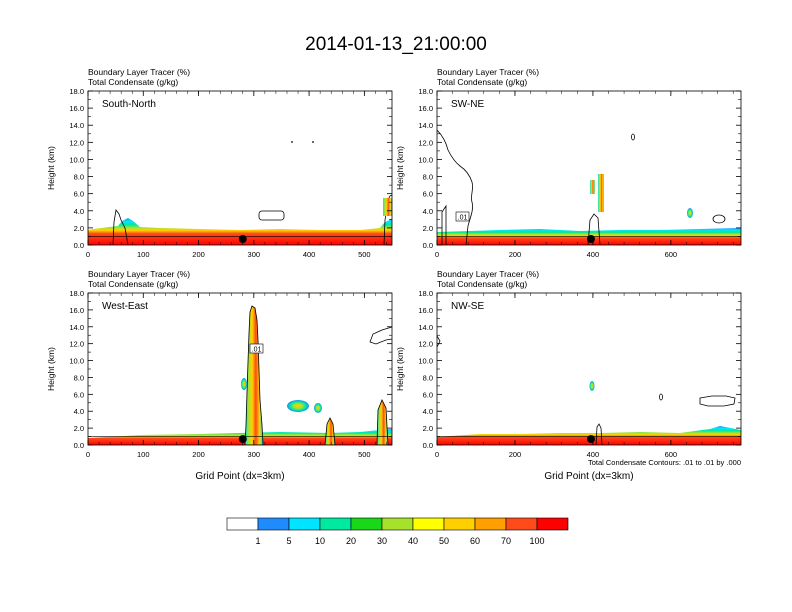  What do you see at coordinates (397, 531) in the screenshot?
I see `colorbar: 1 5 10 20 30 40 50 60 70 100` at bounding box center [397, 531].